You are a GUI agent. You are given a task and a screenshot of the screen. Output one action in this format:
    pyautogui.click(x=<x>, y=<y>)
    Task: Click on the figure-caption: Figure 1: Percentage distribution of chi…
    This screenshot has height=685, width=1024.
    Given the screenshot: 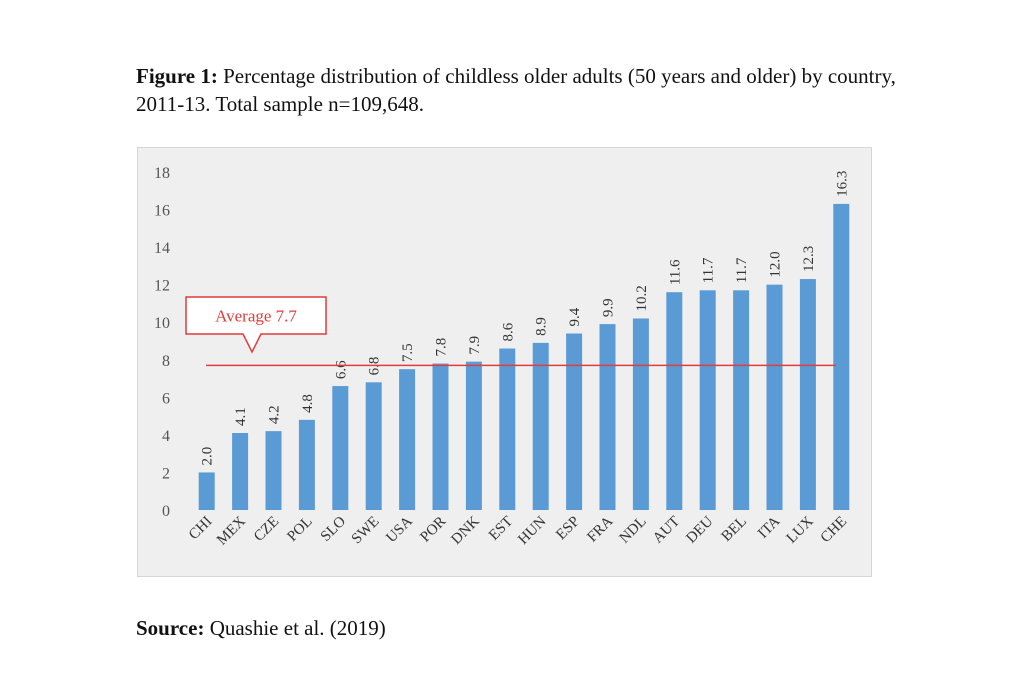 What is the action you would take?
    pyautogui.click(x=536, y=90)
    